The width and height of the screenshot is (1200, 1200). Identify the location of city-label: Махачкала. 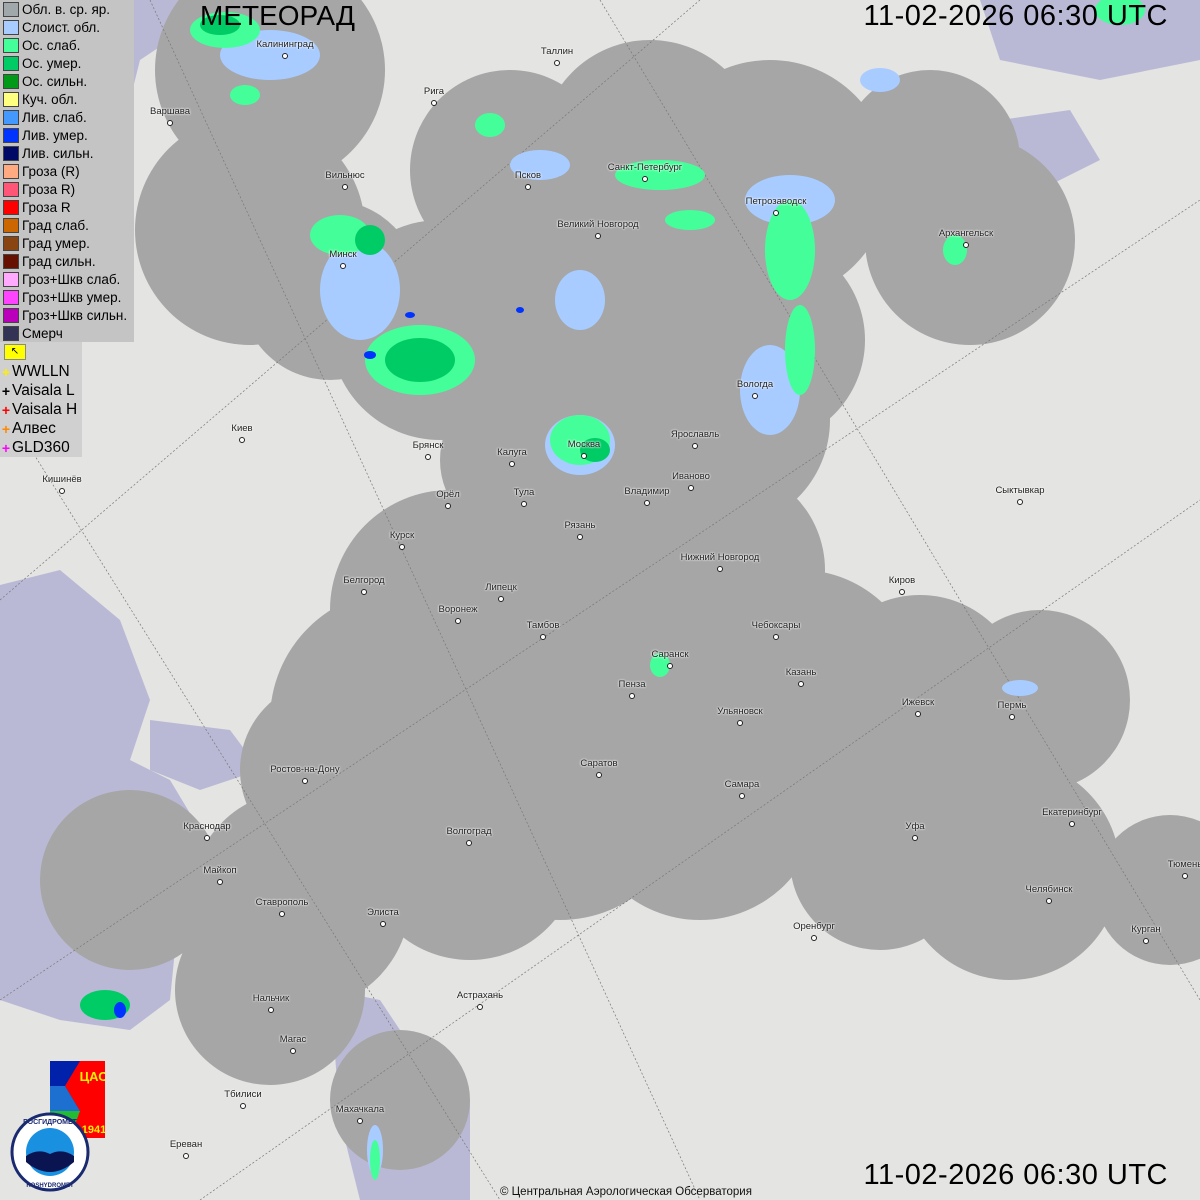
(360, 1109).